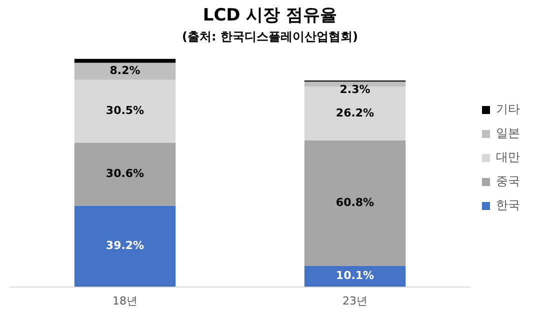 The height and width of the screenshot is (320, 540). I want to click on legend-label: 중국, so click(508, 181).